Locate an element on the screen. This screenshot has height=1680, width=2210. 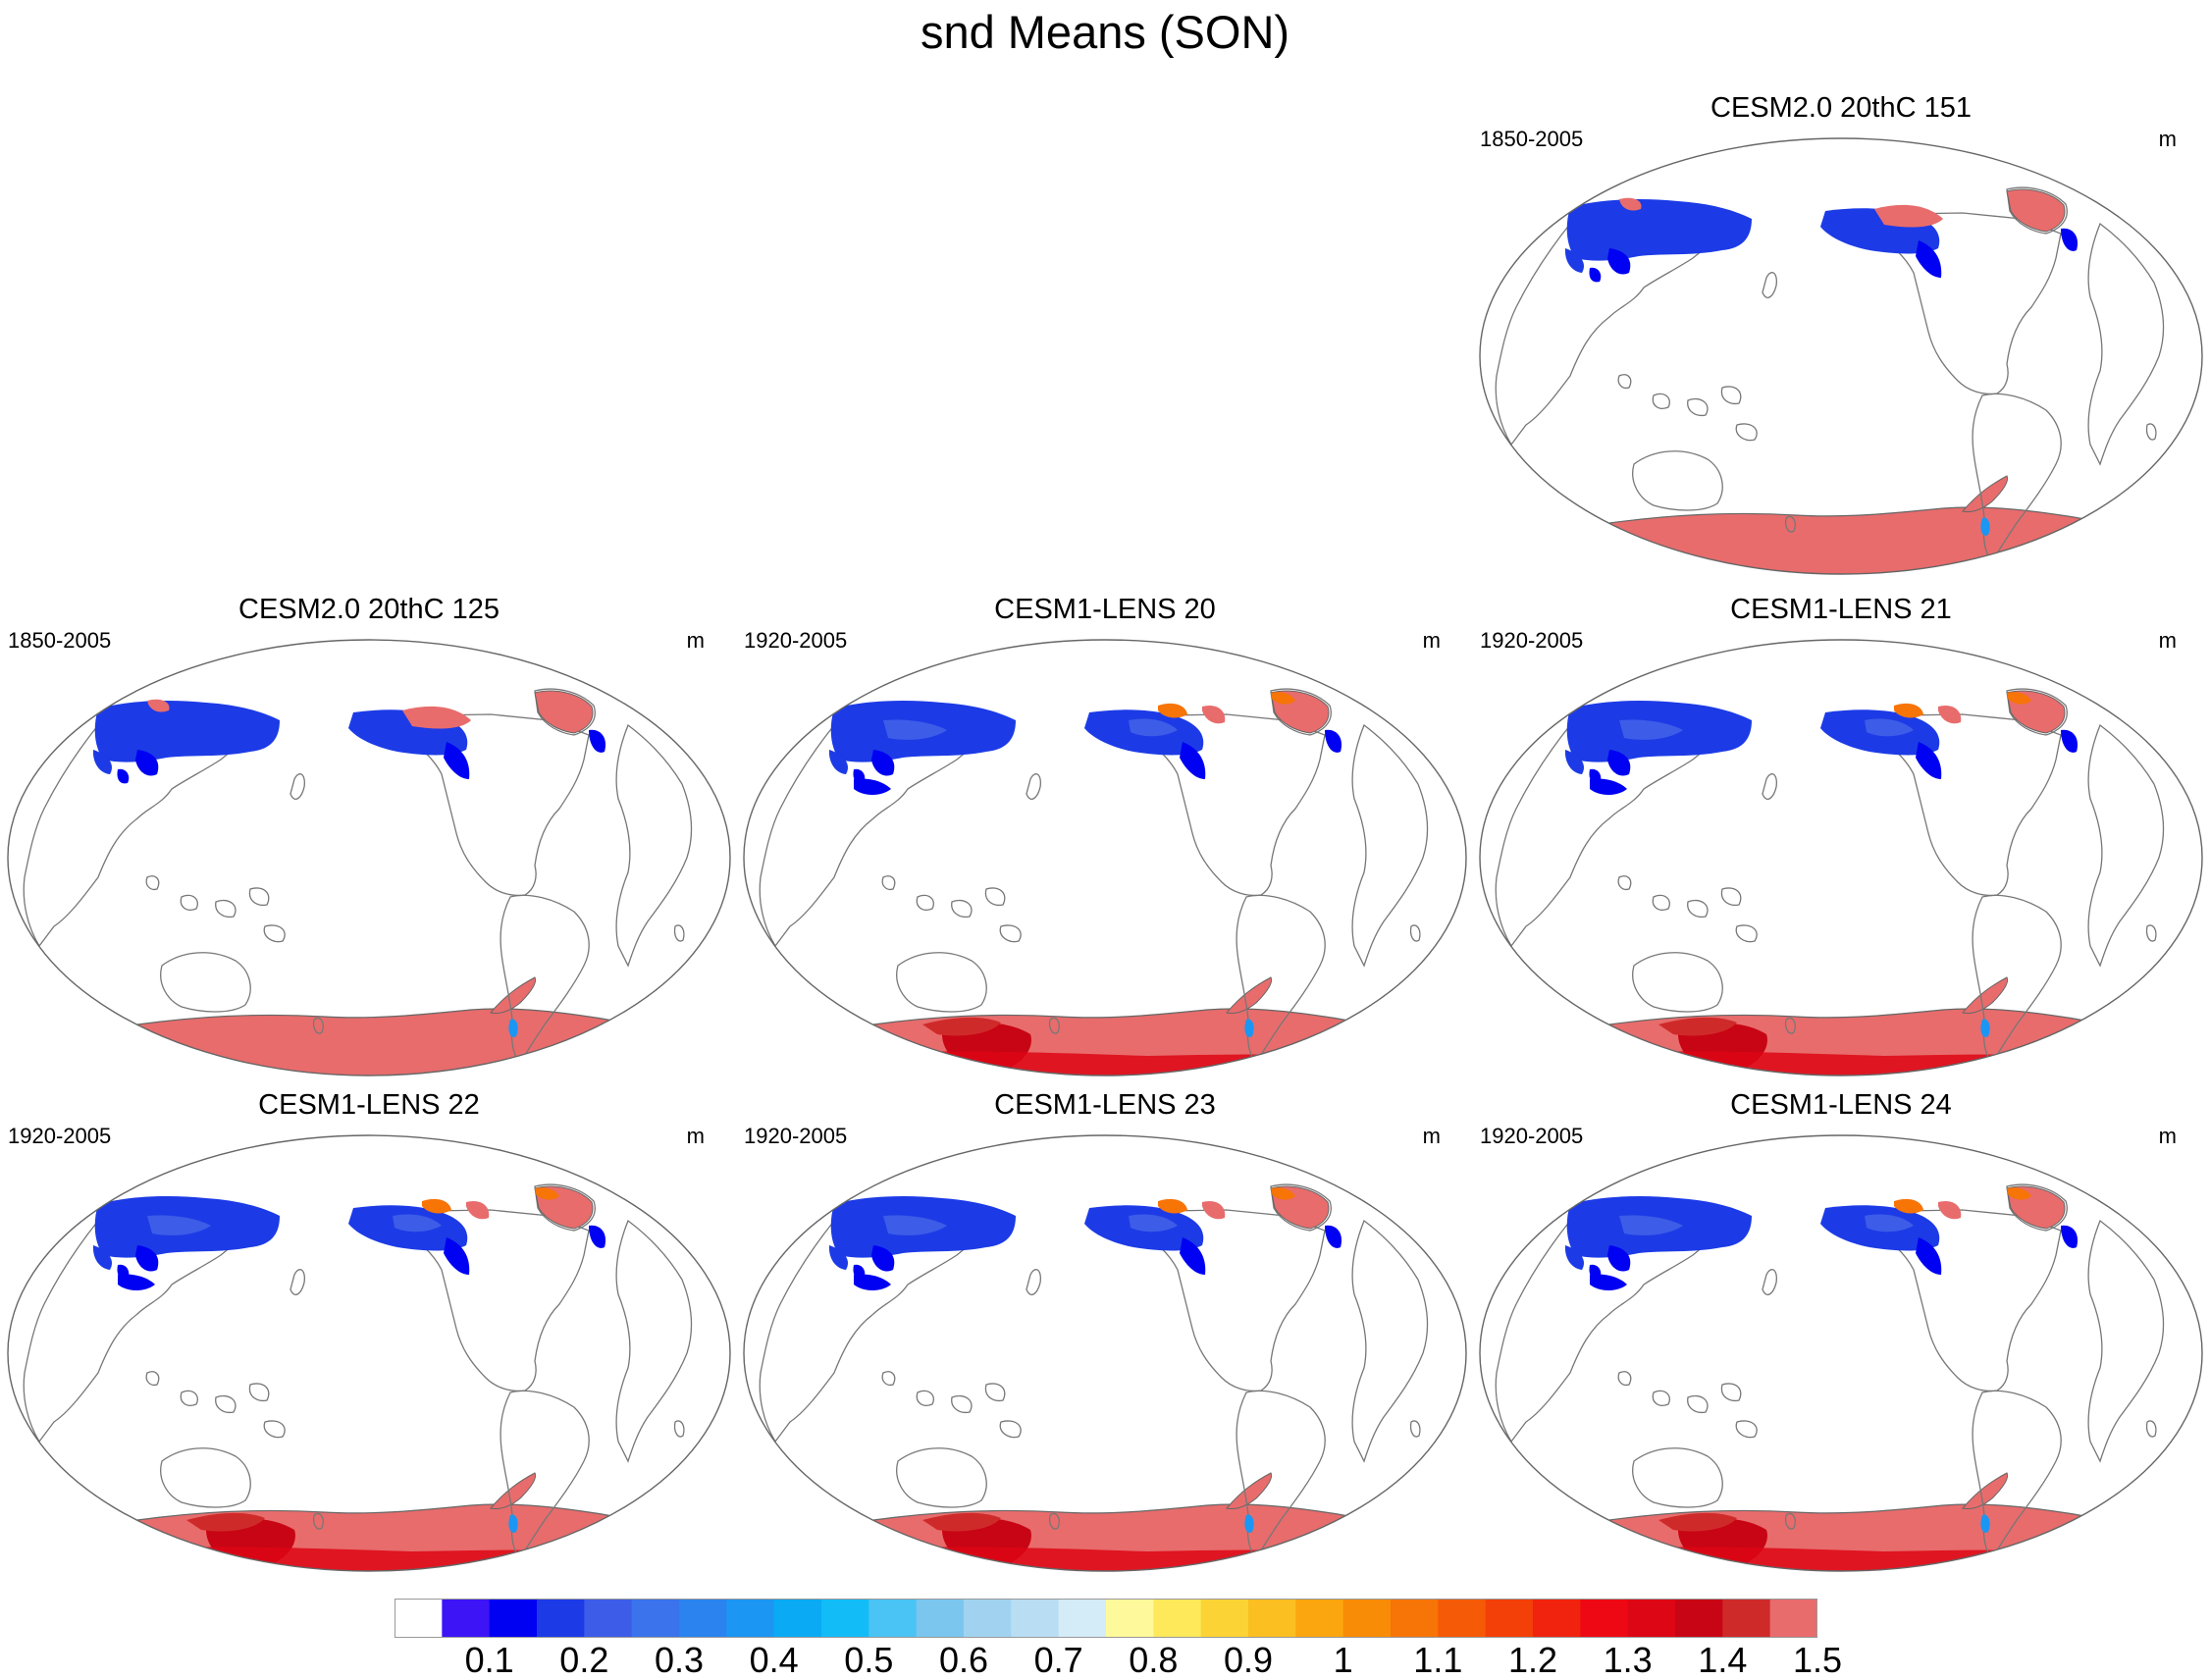
panel-title: CESM1-LENS 20 is located at coordinates (1105, 609).